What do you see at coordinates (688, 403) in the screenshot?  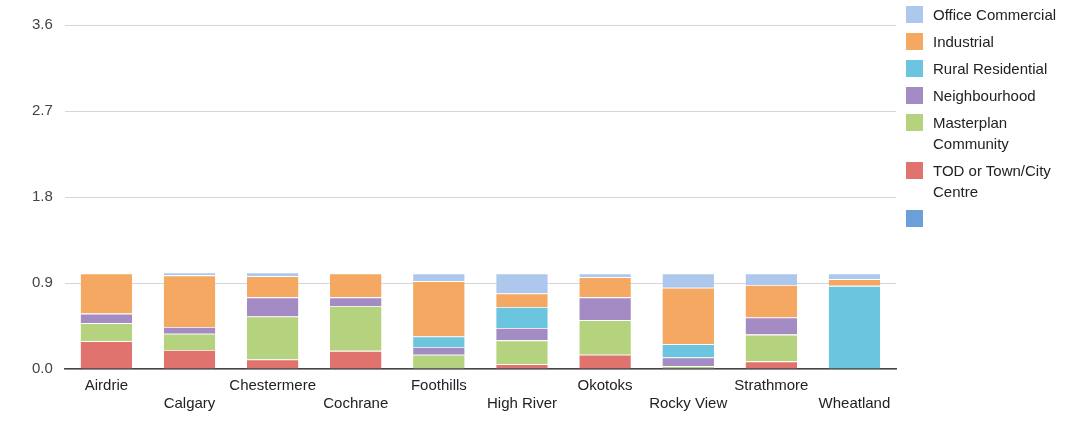 I see `x-tick-label: Rocky View` at bounding box center [688, 403].